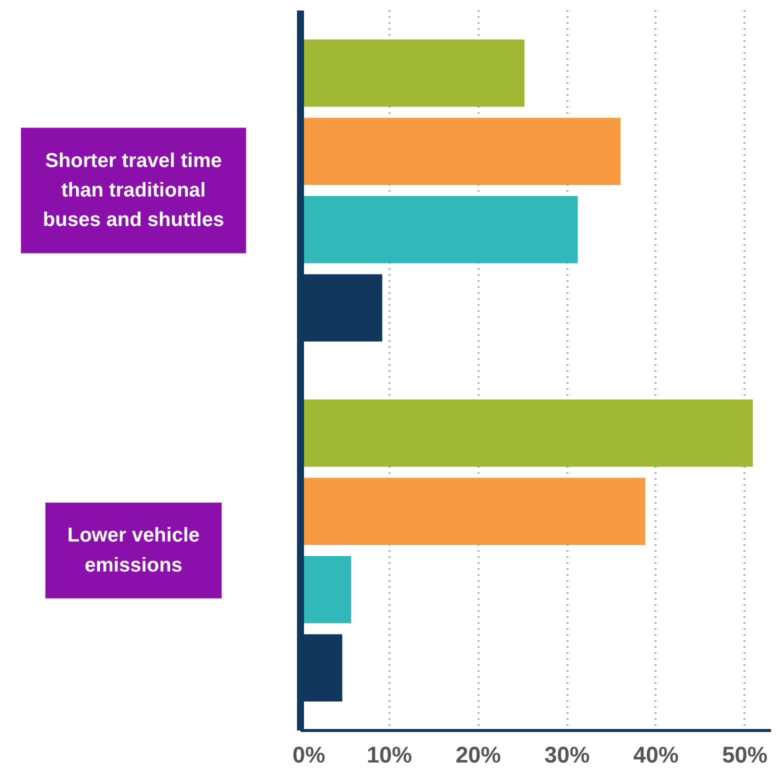  What do you see at coordinates (745, 755) in the screenshot?
I see `x-tick-label: 50%` at bounding box center [745, 755].